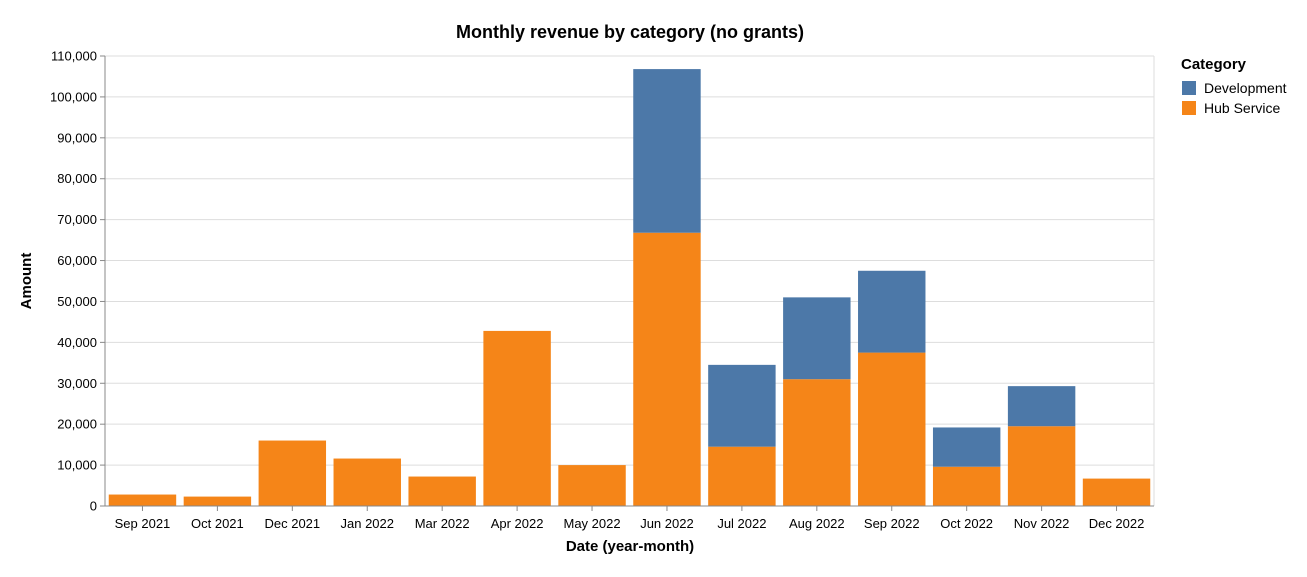 The width and height of the screenshot is (1307, 577). I want to click on x-tick-label: Jan 2022, so click(368, 523).